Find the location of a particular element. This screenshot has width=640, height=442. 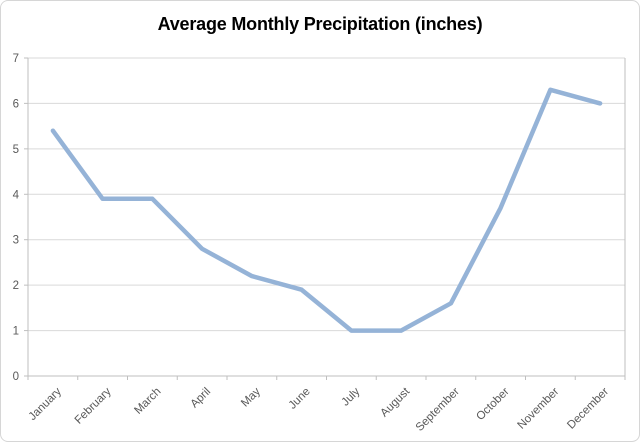

x-axis-label: March is located at coordinates (147, 401).